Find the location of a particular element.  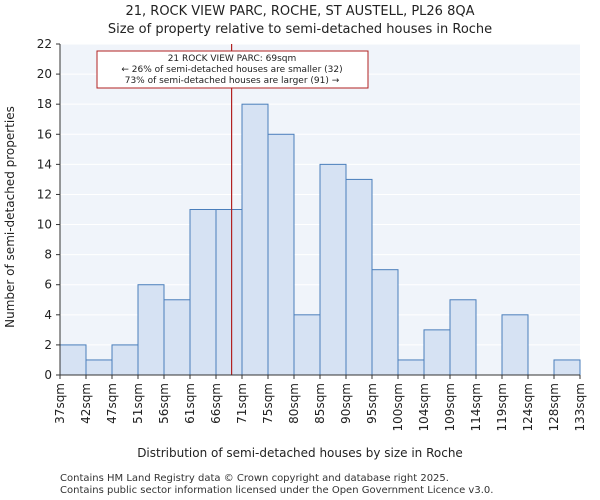

bar-71sqm is located at coordinates (255, 239).